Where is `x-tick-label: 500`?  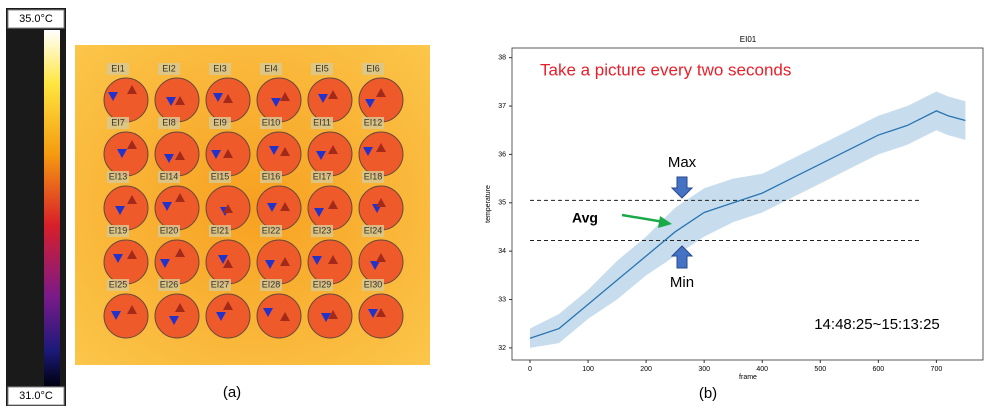
x-tick-label: 500 is located at coordinates (820, 369).